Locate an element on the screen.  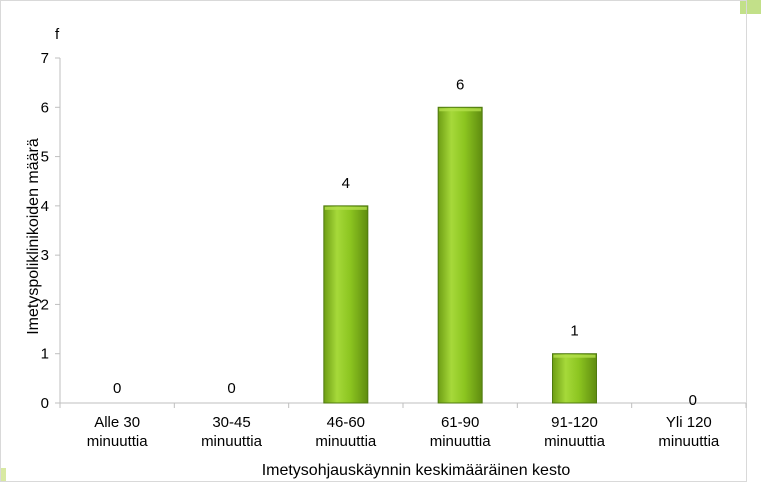
y-tick-label: 3 is located at coordinates (45, 255).